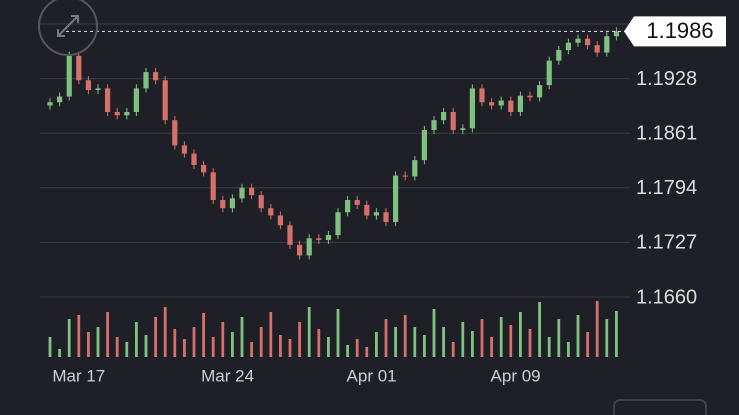 The image size is (739, 415). Describe the element at coordinates (666, 297) in the screenshot. I see `y-tick-label: 1.1660` at that location.